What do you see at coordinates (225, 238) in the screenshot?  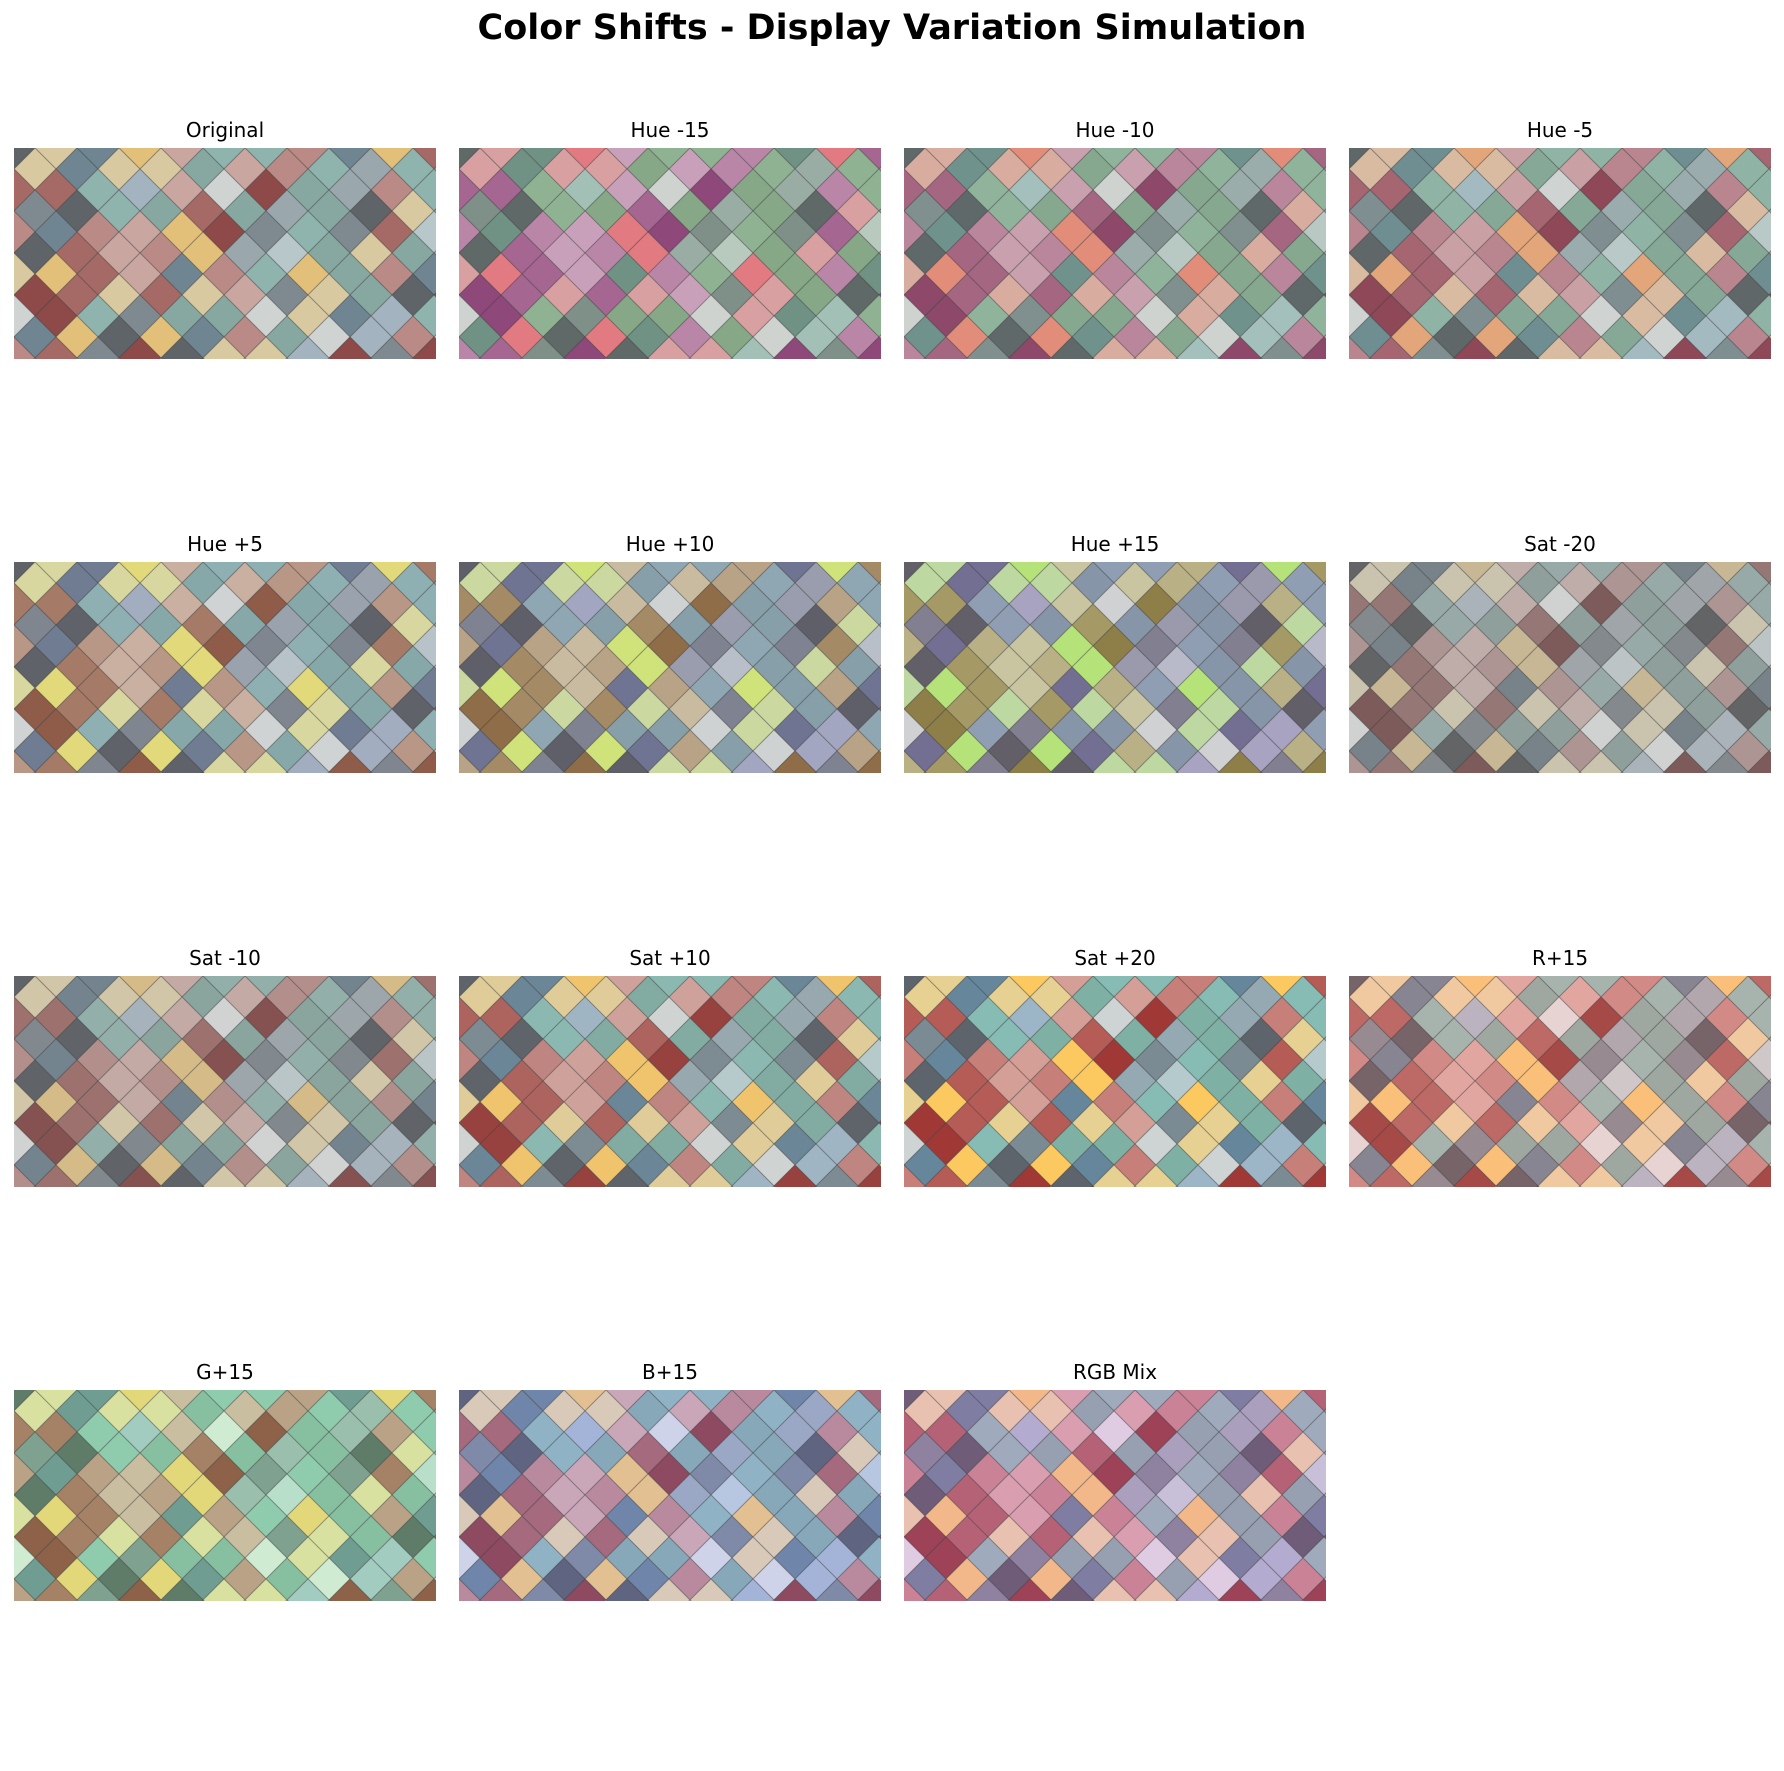 I see `panel-0: Original` at bounding box center [225, 238].